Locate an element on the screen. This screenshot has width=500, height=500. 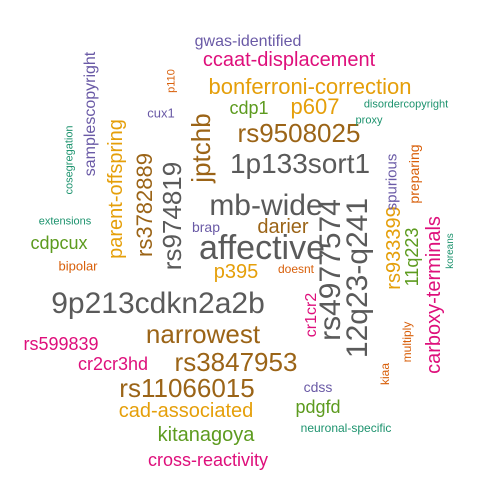
word-ccaat-displacement: ccaat-displacement is located at coordinates (289, 60).